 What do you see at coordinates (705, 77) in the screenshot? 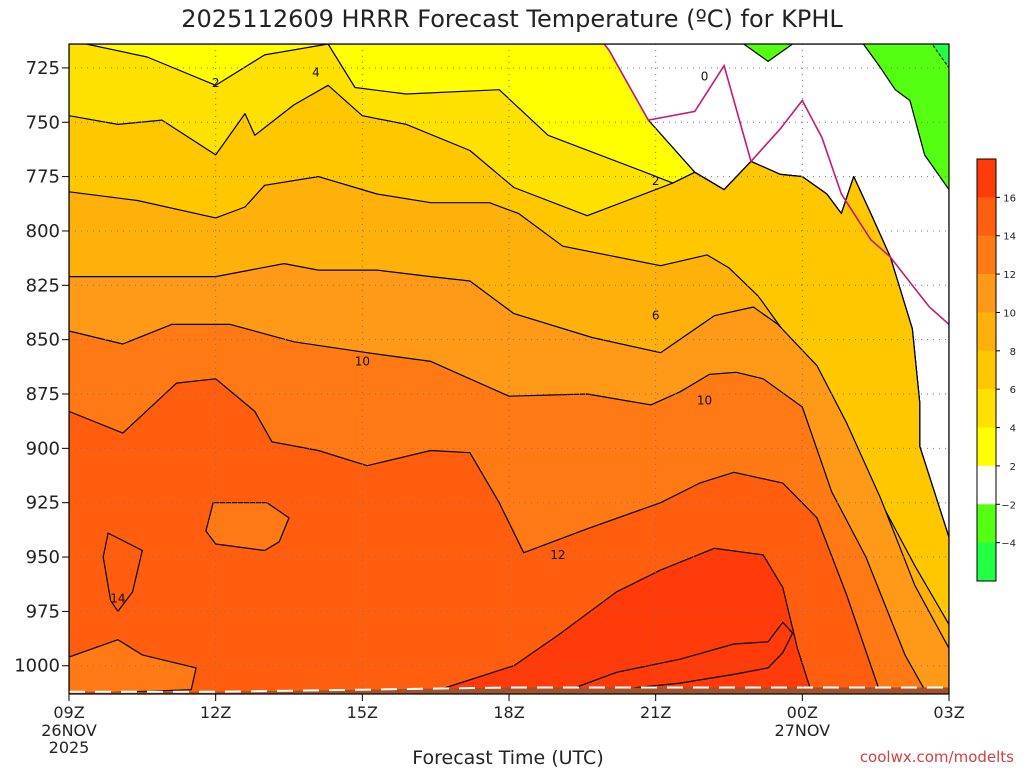
I see `contour-label-8: 0` at bounding box center [705, 77].